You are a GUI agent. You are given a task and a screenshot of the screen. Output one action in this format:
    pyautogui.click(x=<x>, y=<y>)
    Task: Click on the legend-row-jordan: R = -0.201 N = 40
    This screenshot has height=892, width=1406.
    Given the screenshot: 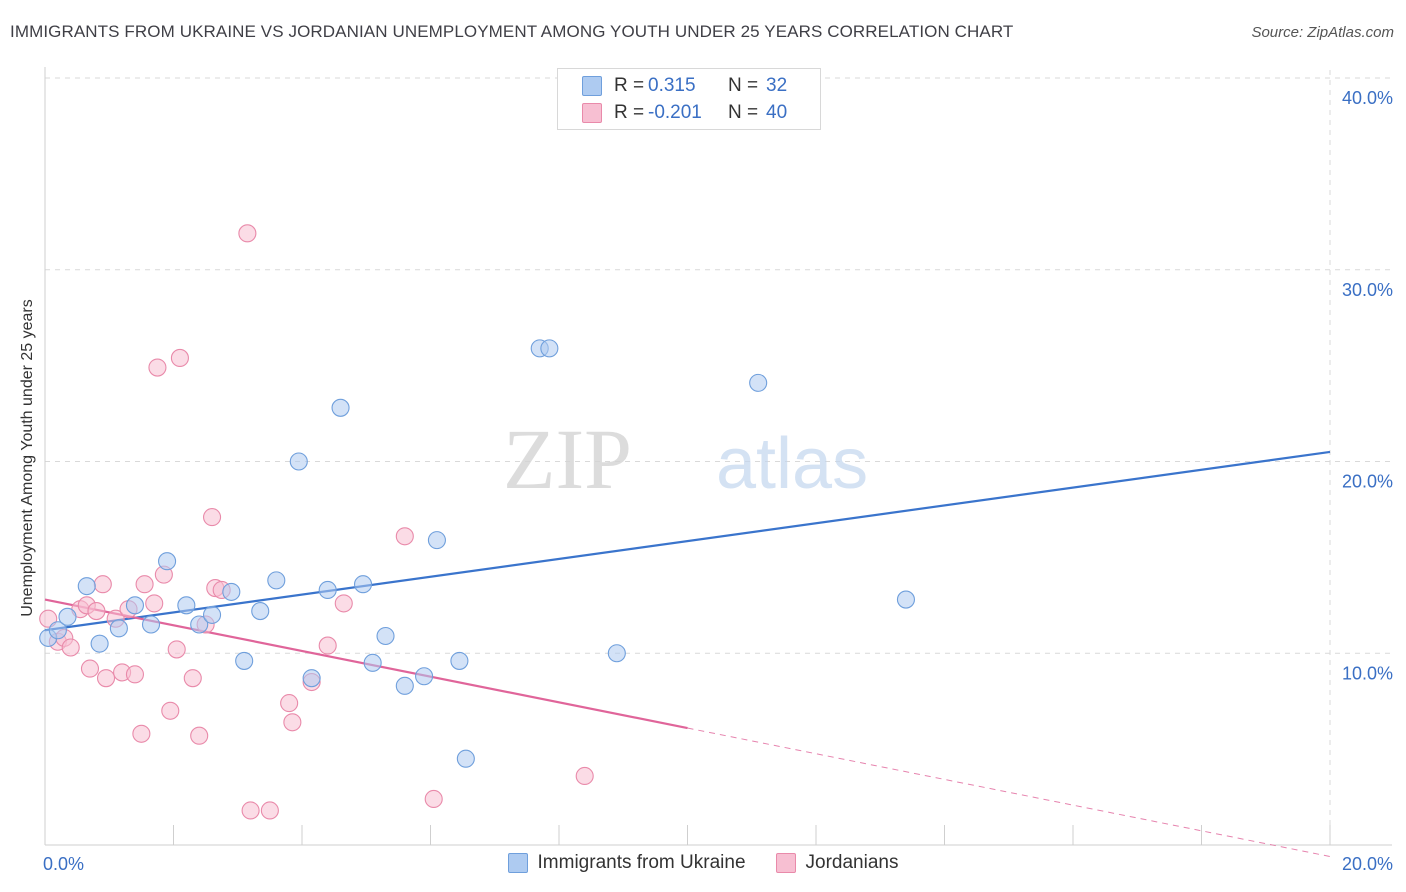 What is the action you would take?
    pyautogui.click(x=684, y=113)
    